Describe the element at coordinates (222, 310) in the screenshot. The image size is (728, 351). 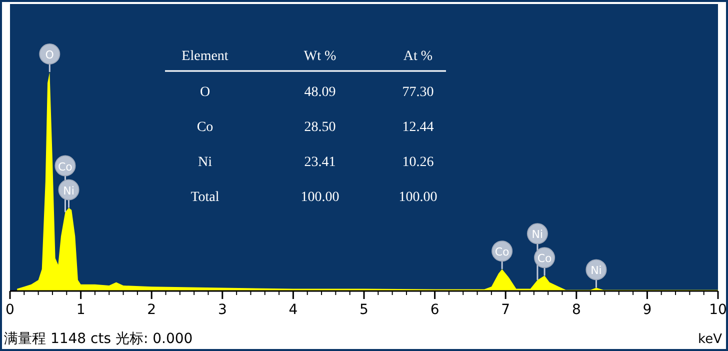
I see `x-tick-label: 3` at that location.